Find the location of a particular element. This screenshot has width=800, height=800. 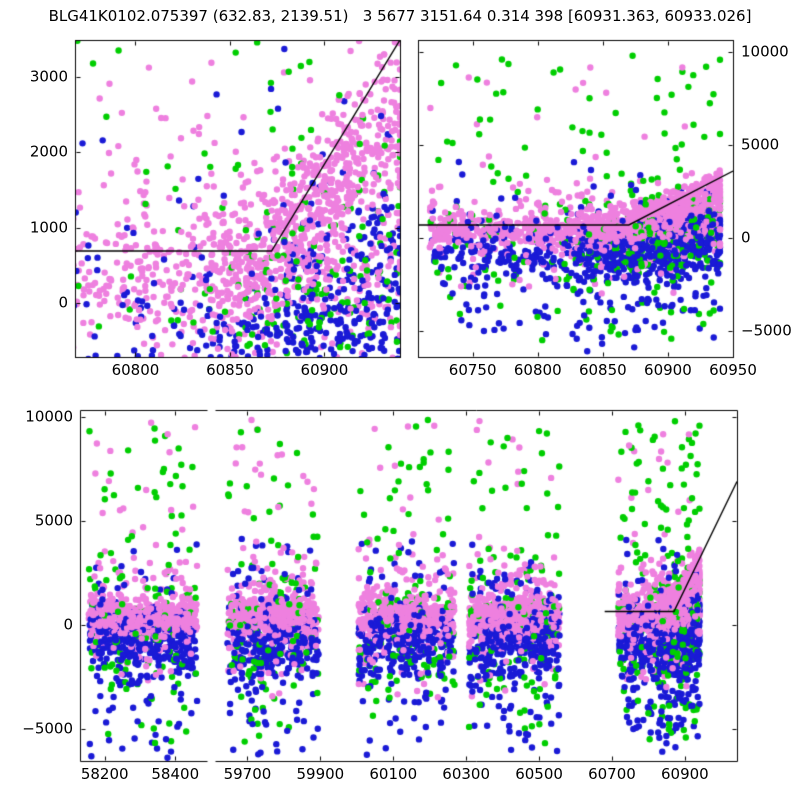

y-tick-label: 3000 is located at coordinates (48, 76).